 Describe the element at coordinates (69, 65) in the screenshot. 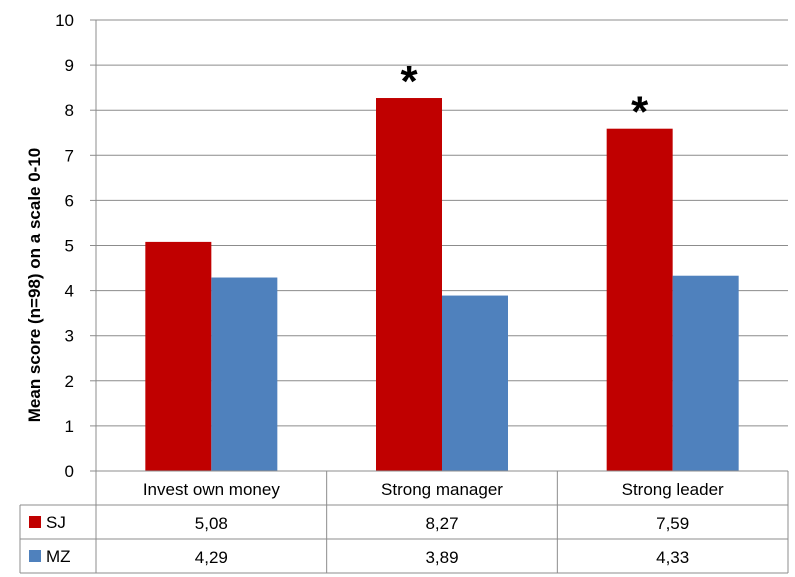

I see `y-tick-label: 9` at that location.